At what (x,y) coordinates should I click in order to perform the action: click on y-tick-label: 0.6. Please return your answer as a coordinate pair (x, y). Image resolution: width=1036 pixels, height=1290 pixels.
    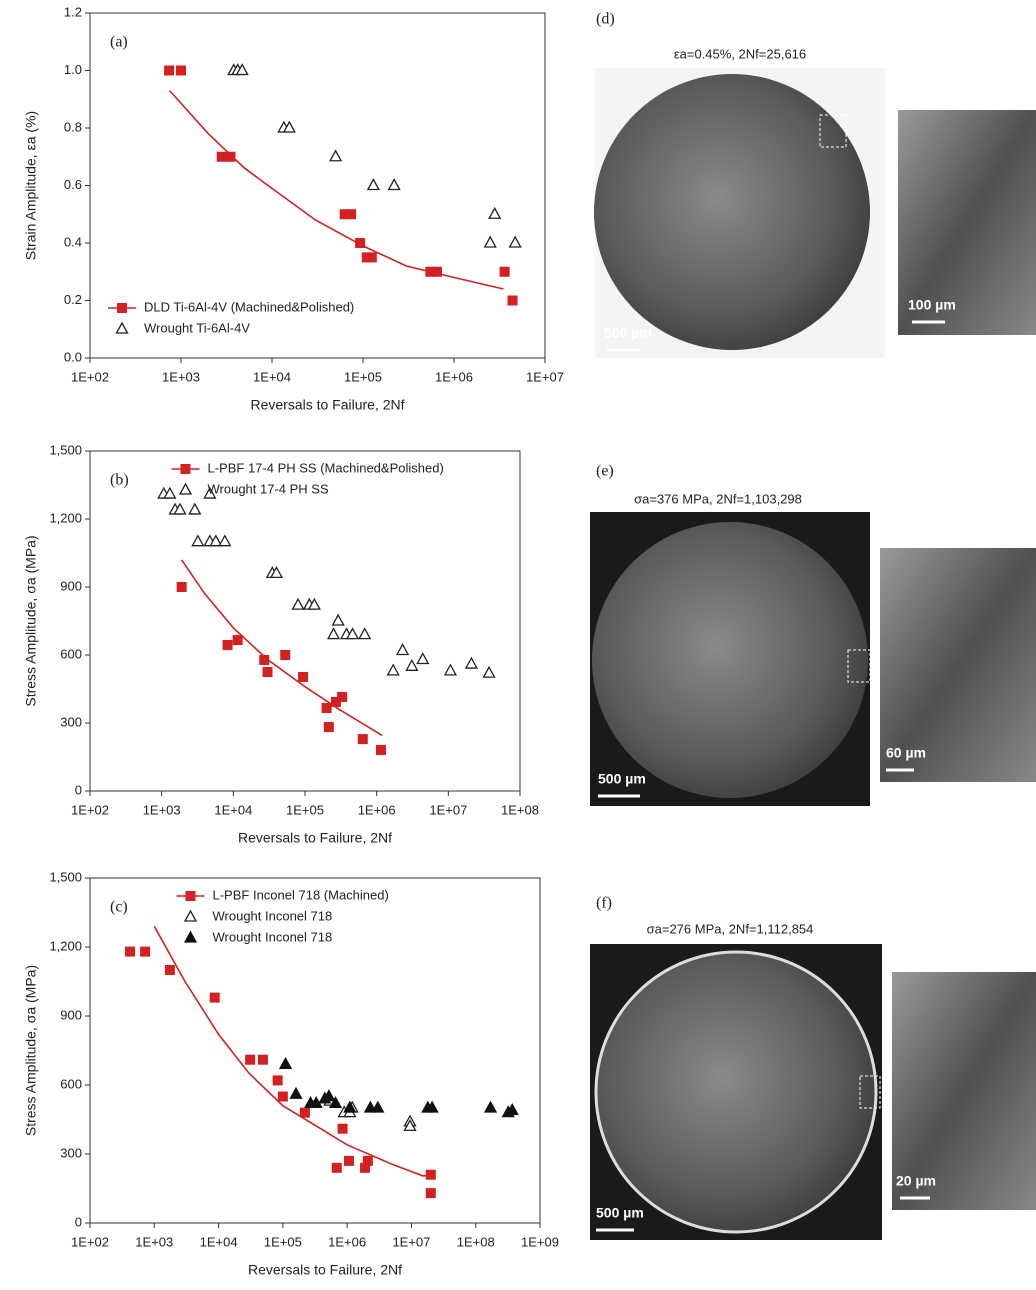
    Looking at the image, I should click on (73, 184).